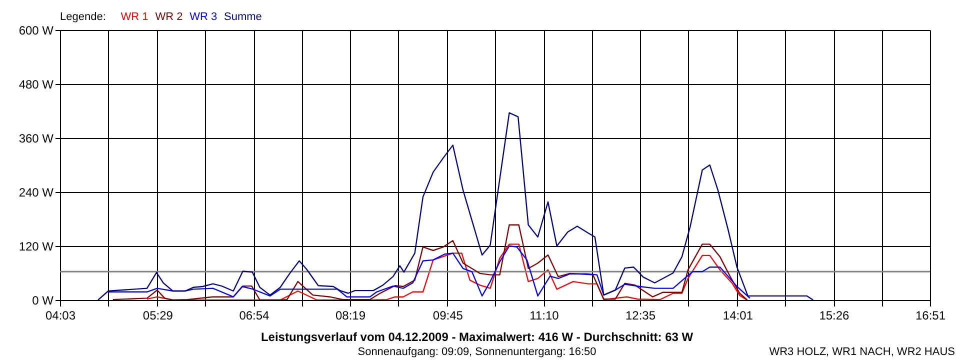 This screenshot has height=360, width=960. What do you see at coordinates (134, 17) in the screenshot?
I see `text: WR 1` at bounding box center [134, 17].